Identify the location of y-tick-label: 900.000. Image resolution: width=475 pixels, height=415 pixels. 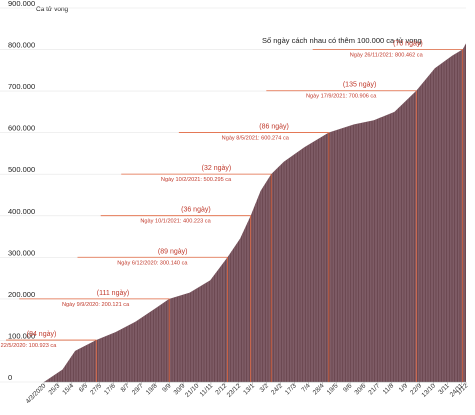
(21, 4).